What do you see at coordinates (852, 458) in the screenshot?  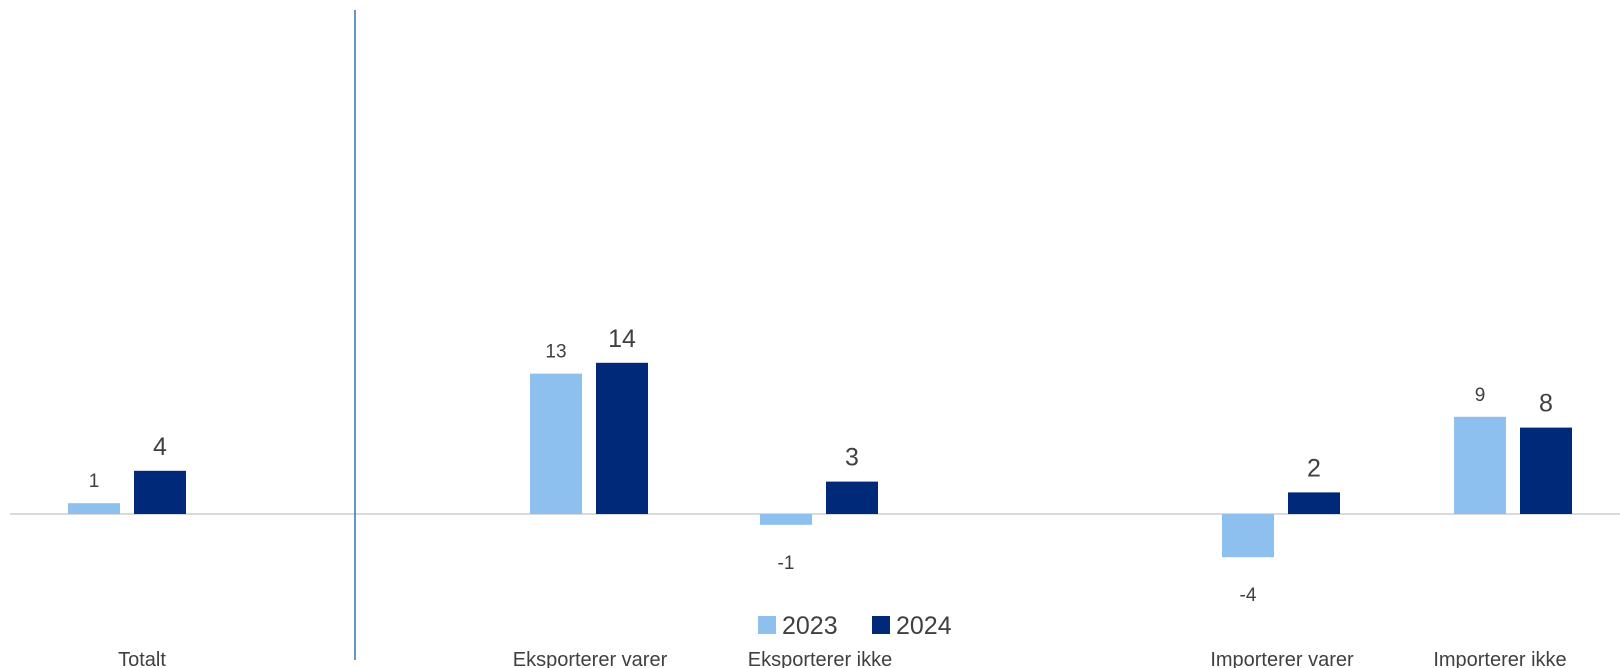 I see `value-label-2024-2: 3` at bounding box center [852, 458].